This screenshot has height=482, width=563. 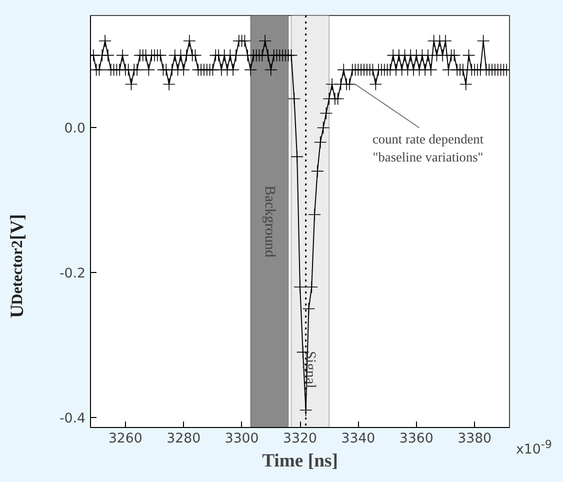 What do you see at coordinates (269, 222) in the screenshot?
I see `band-label: Background` at bounding box center [269, 222].